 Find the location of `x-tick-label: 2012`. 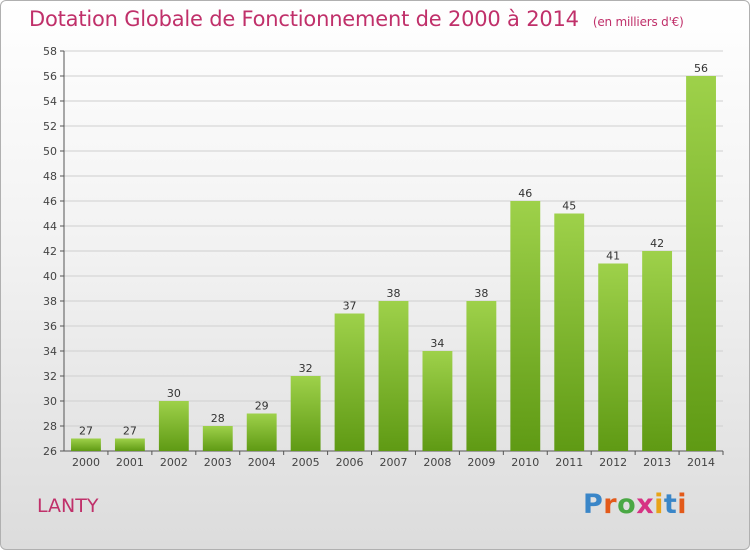

x-tick-label: 2012 is located at coordinates (613, 462).